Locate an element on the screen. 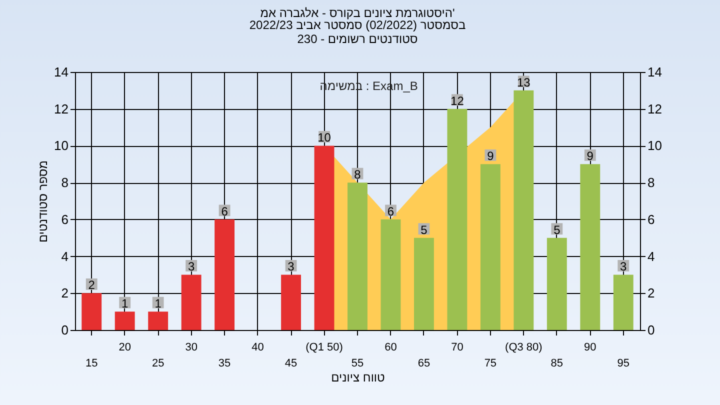 The width and height of the screenshot is (720, 405). y2-tick-label: 6 is located at coordinates (651, 219).